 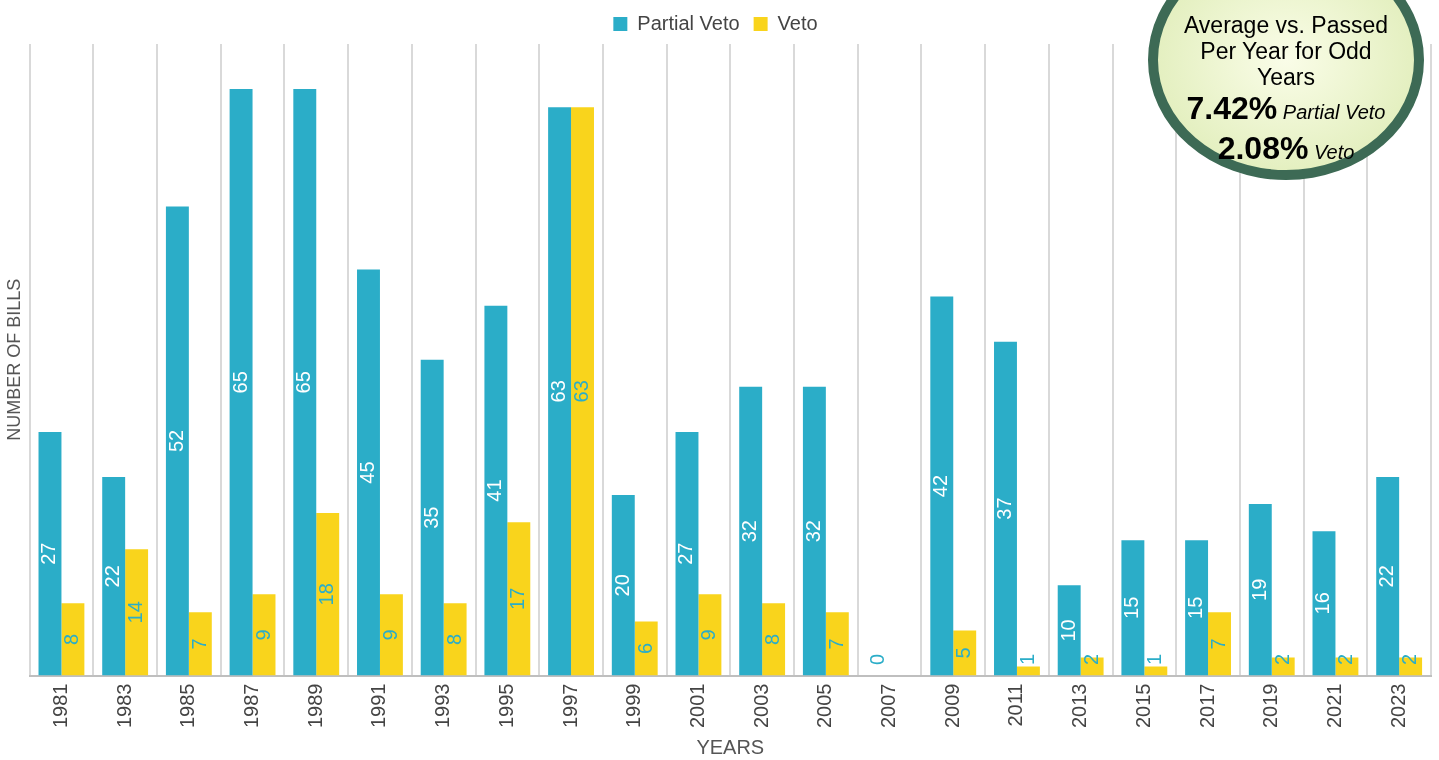 I want to click on x-axis-title: YEARS, so click(x=730, y=746).